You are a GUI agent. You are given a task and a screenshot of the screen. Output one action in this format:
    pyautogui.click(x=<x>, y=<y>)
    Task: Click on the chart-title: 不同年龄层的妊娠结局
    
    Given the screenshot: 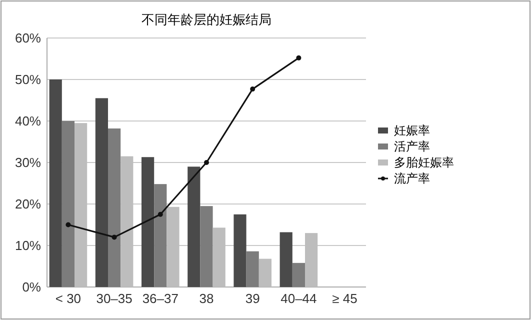 What is the action you would take?
    pyautogui.click(x=207, y=19)
    